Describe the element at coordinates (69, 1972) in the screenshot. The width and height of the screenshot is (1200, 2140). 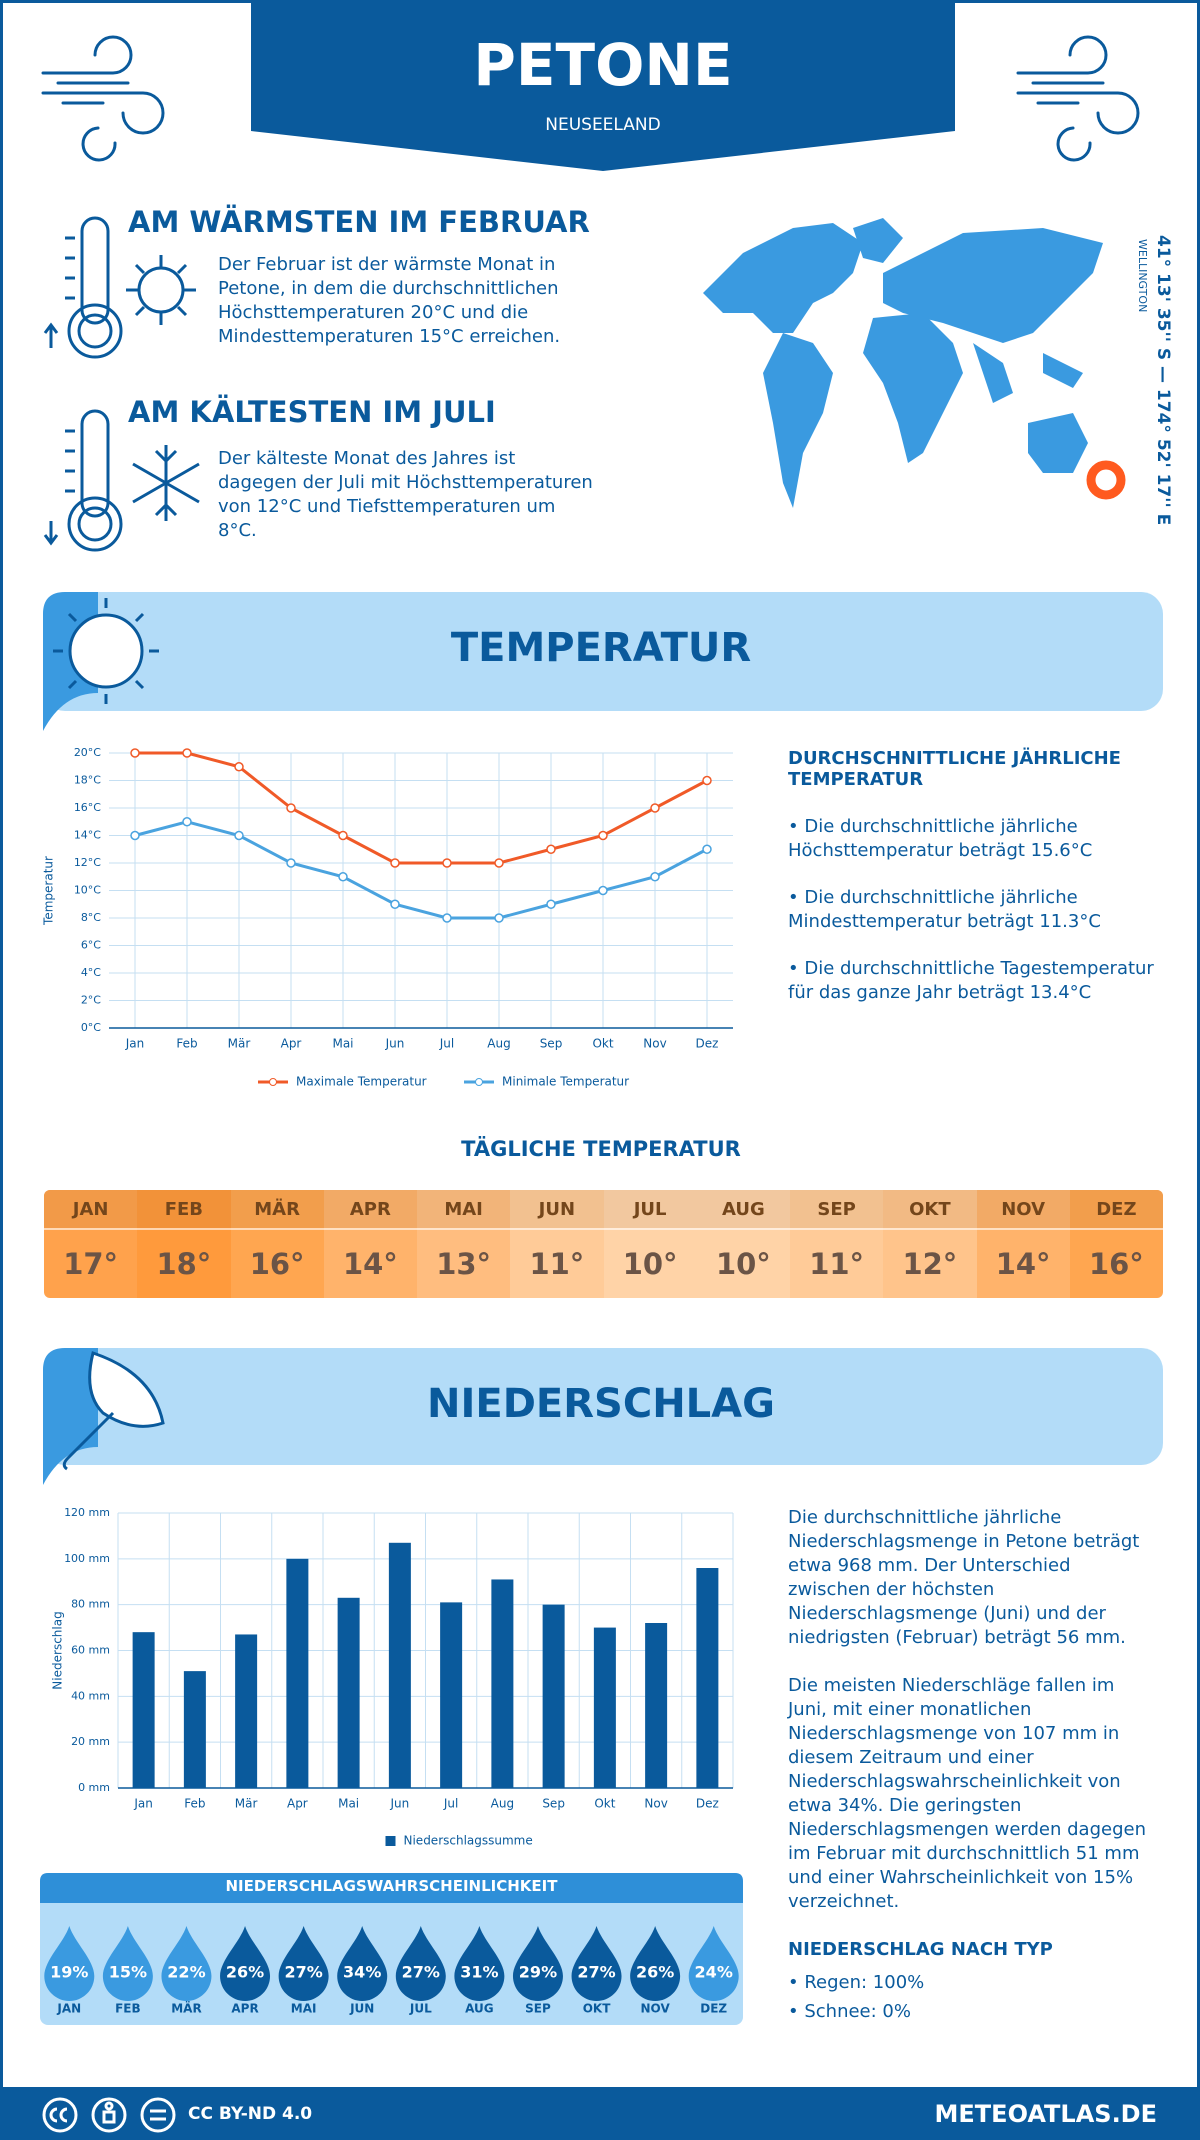
I see `drop-value: 19%` at that location.